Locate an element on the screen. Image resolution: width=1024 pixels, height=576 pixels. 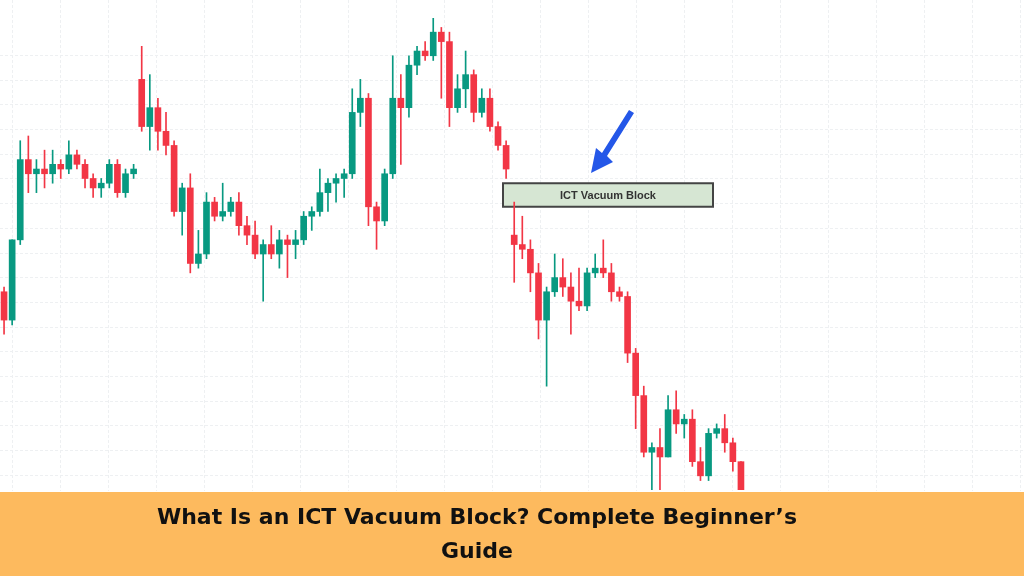
band-label: ICT Vacuum Block is located at coordinates (608, 195).